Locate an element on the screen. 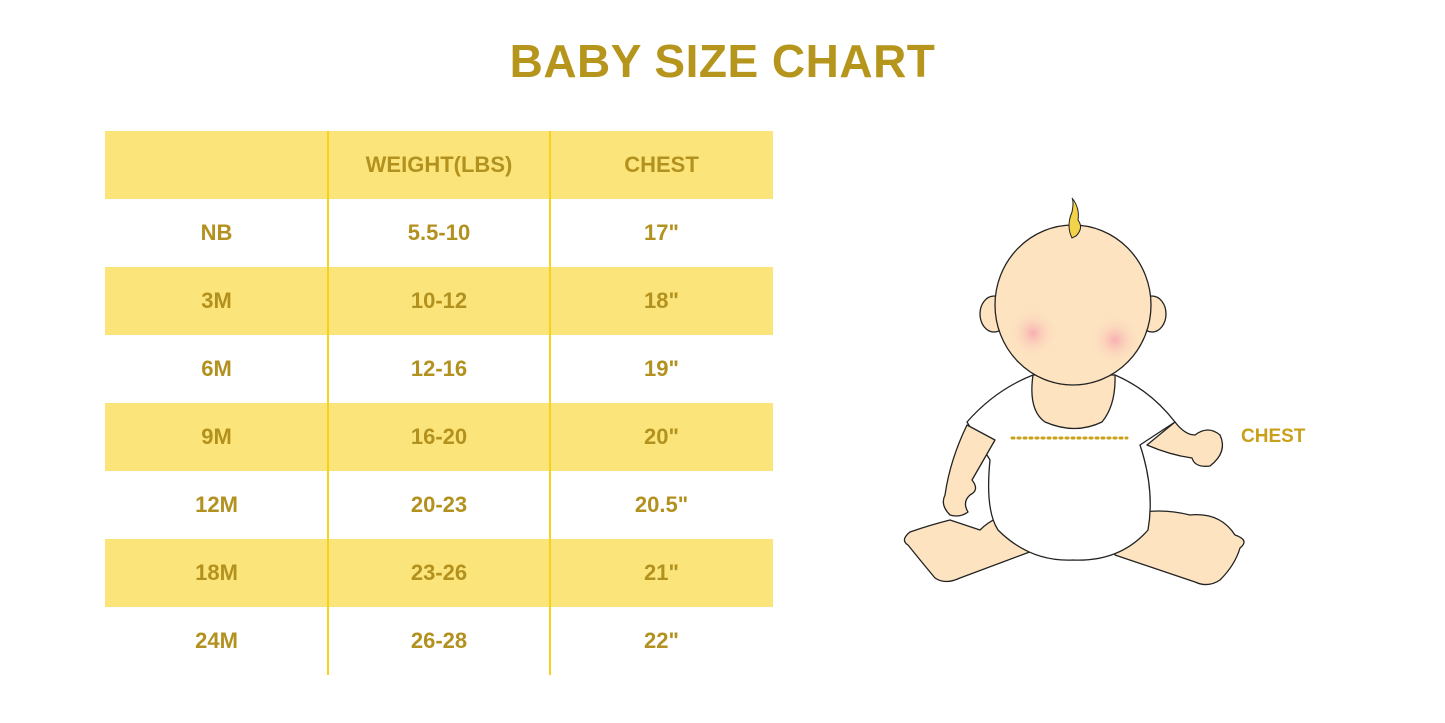 Image resolution: width=1445 pixels, height=723 pixels. table-row: 24M 26-28 22" is located at coordinates (439, 641).